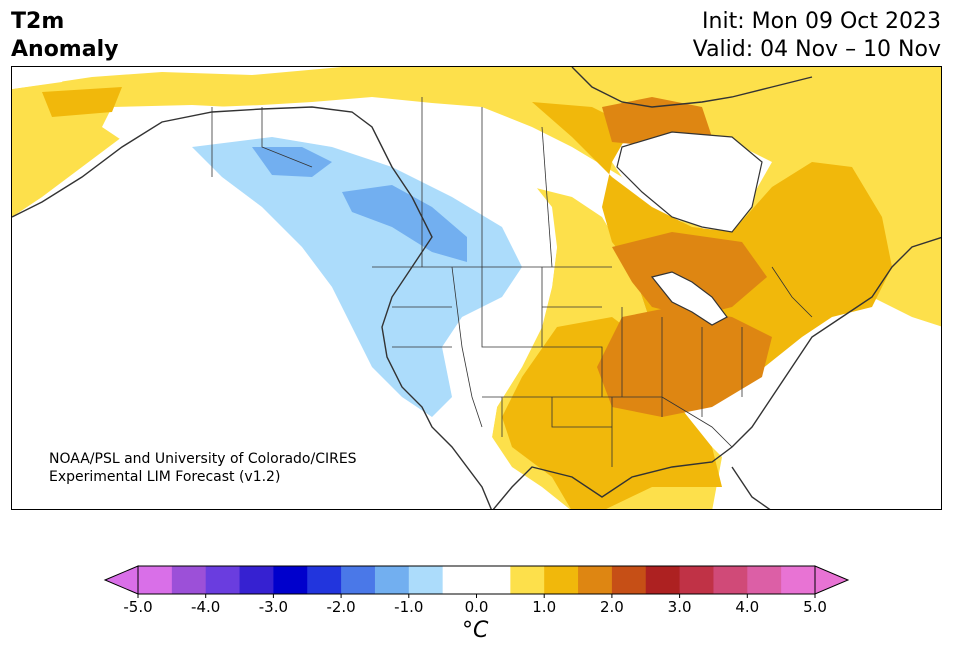 The width and height of the screenshot is (953, 659). I want to click on colorbar-tick-label: 4.0, so click(747, 607).